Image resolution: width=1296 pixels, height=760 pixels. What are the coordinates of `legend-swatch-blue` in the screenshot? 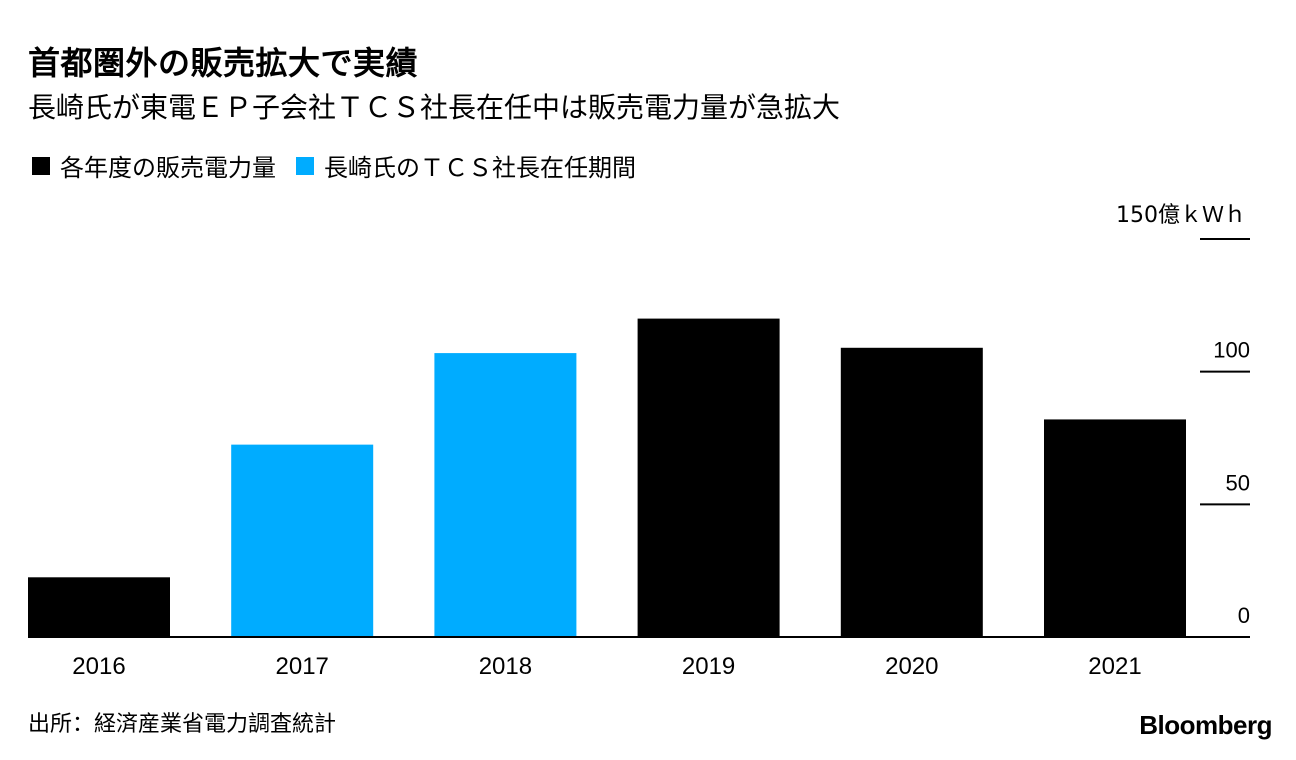 It's located at (305, 165).